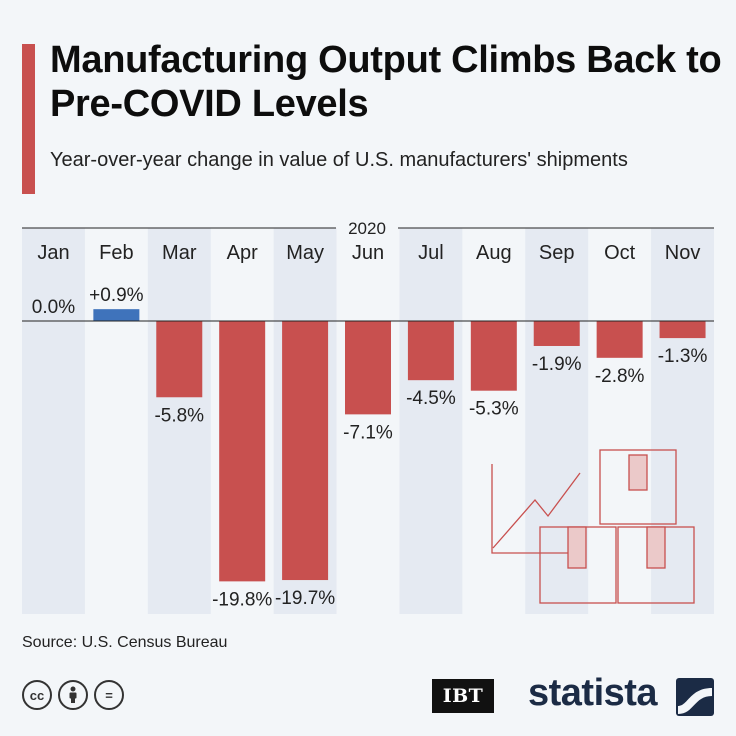 This screenshot has height=736, width=736. What do you see at coordinates (125, 642) in the screenshot?
I see `source-note: Source: U.S. Census Bureau` at bounding box center [125, 642].